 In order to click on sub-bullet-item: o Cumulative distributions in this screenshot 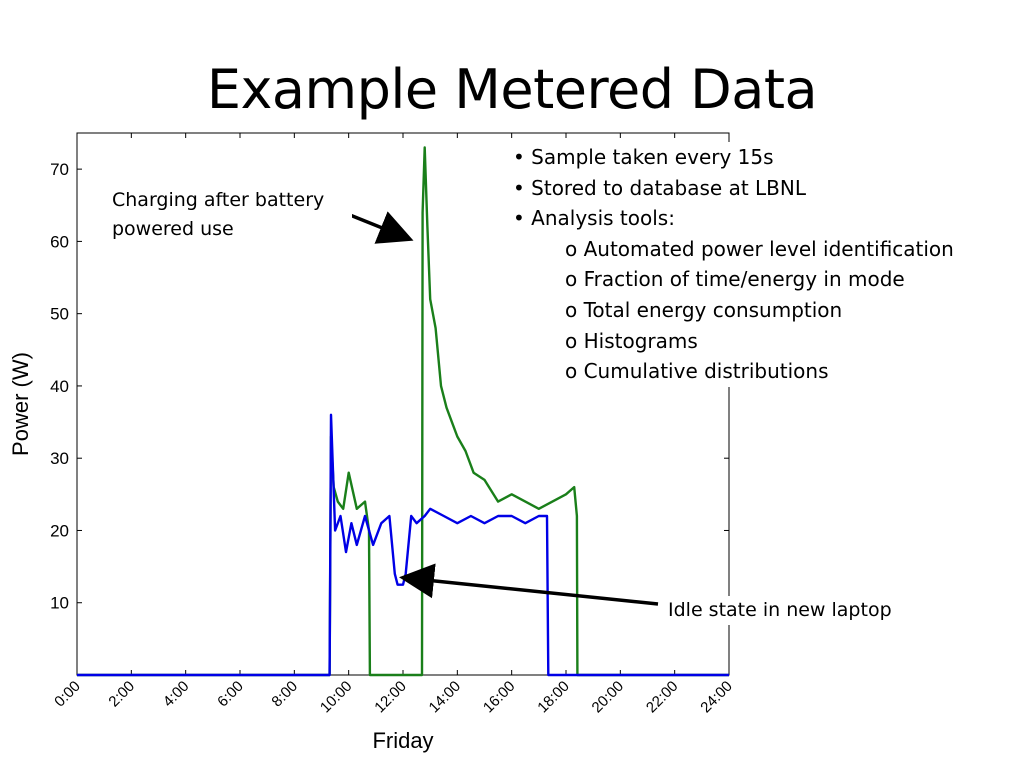, I will do `click(697, 371)`.